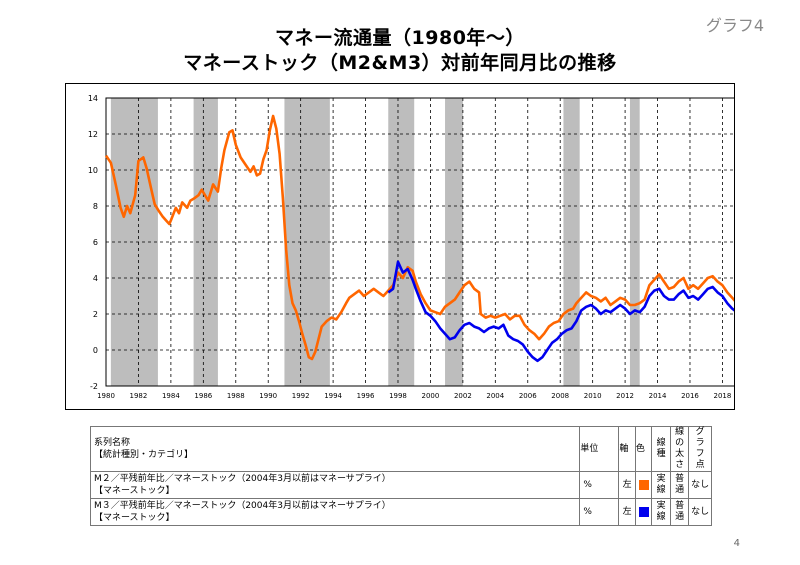  What do you see at coordinates (112, 443) in the screenshot?
I see `header-series-name-line1: 系列名称` at bounding box center [112, 443].